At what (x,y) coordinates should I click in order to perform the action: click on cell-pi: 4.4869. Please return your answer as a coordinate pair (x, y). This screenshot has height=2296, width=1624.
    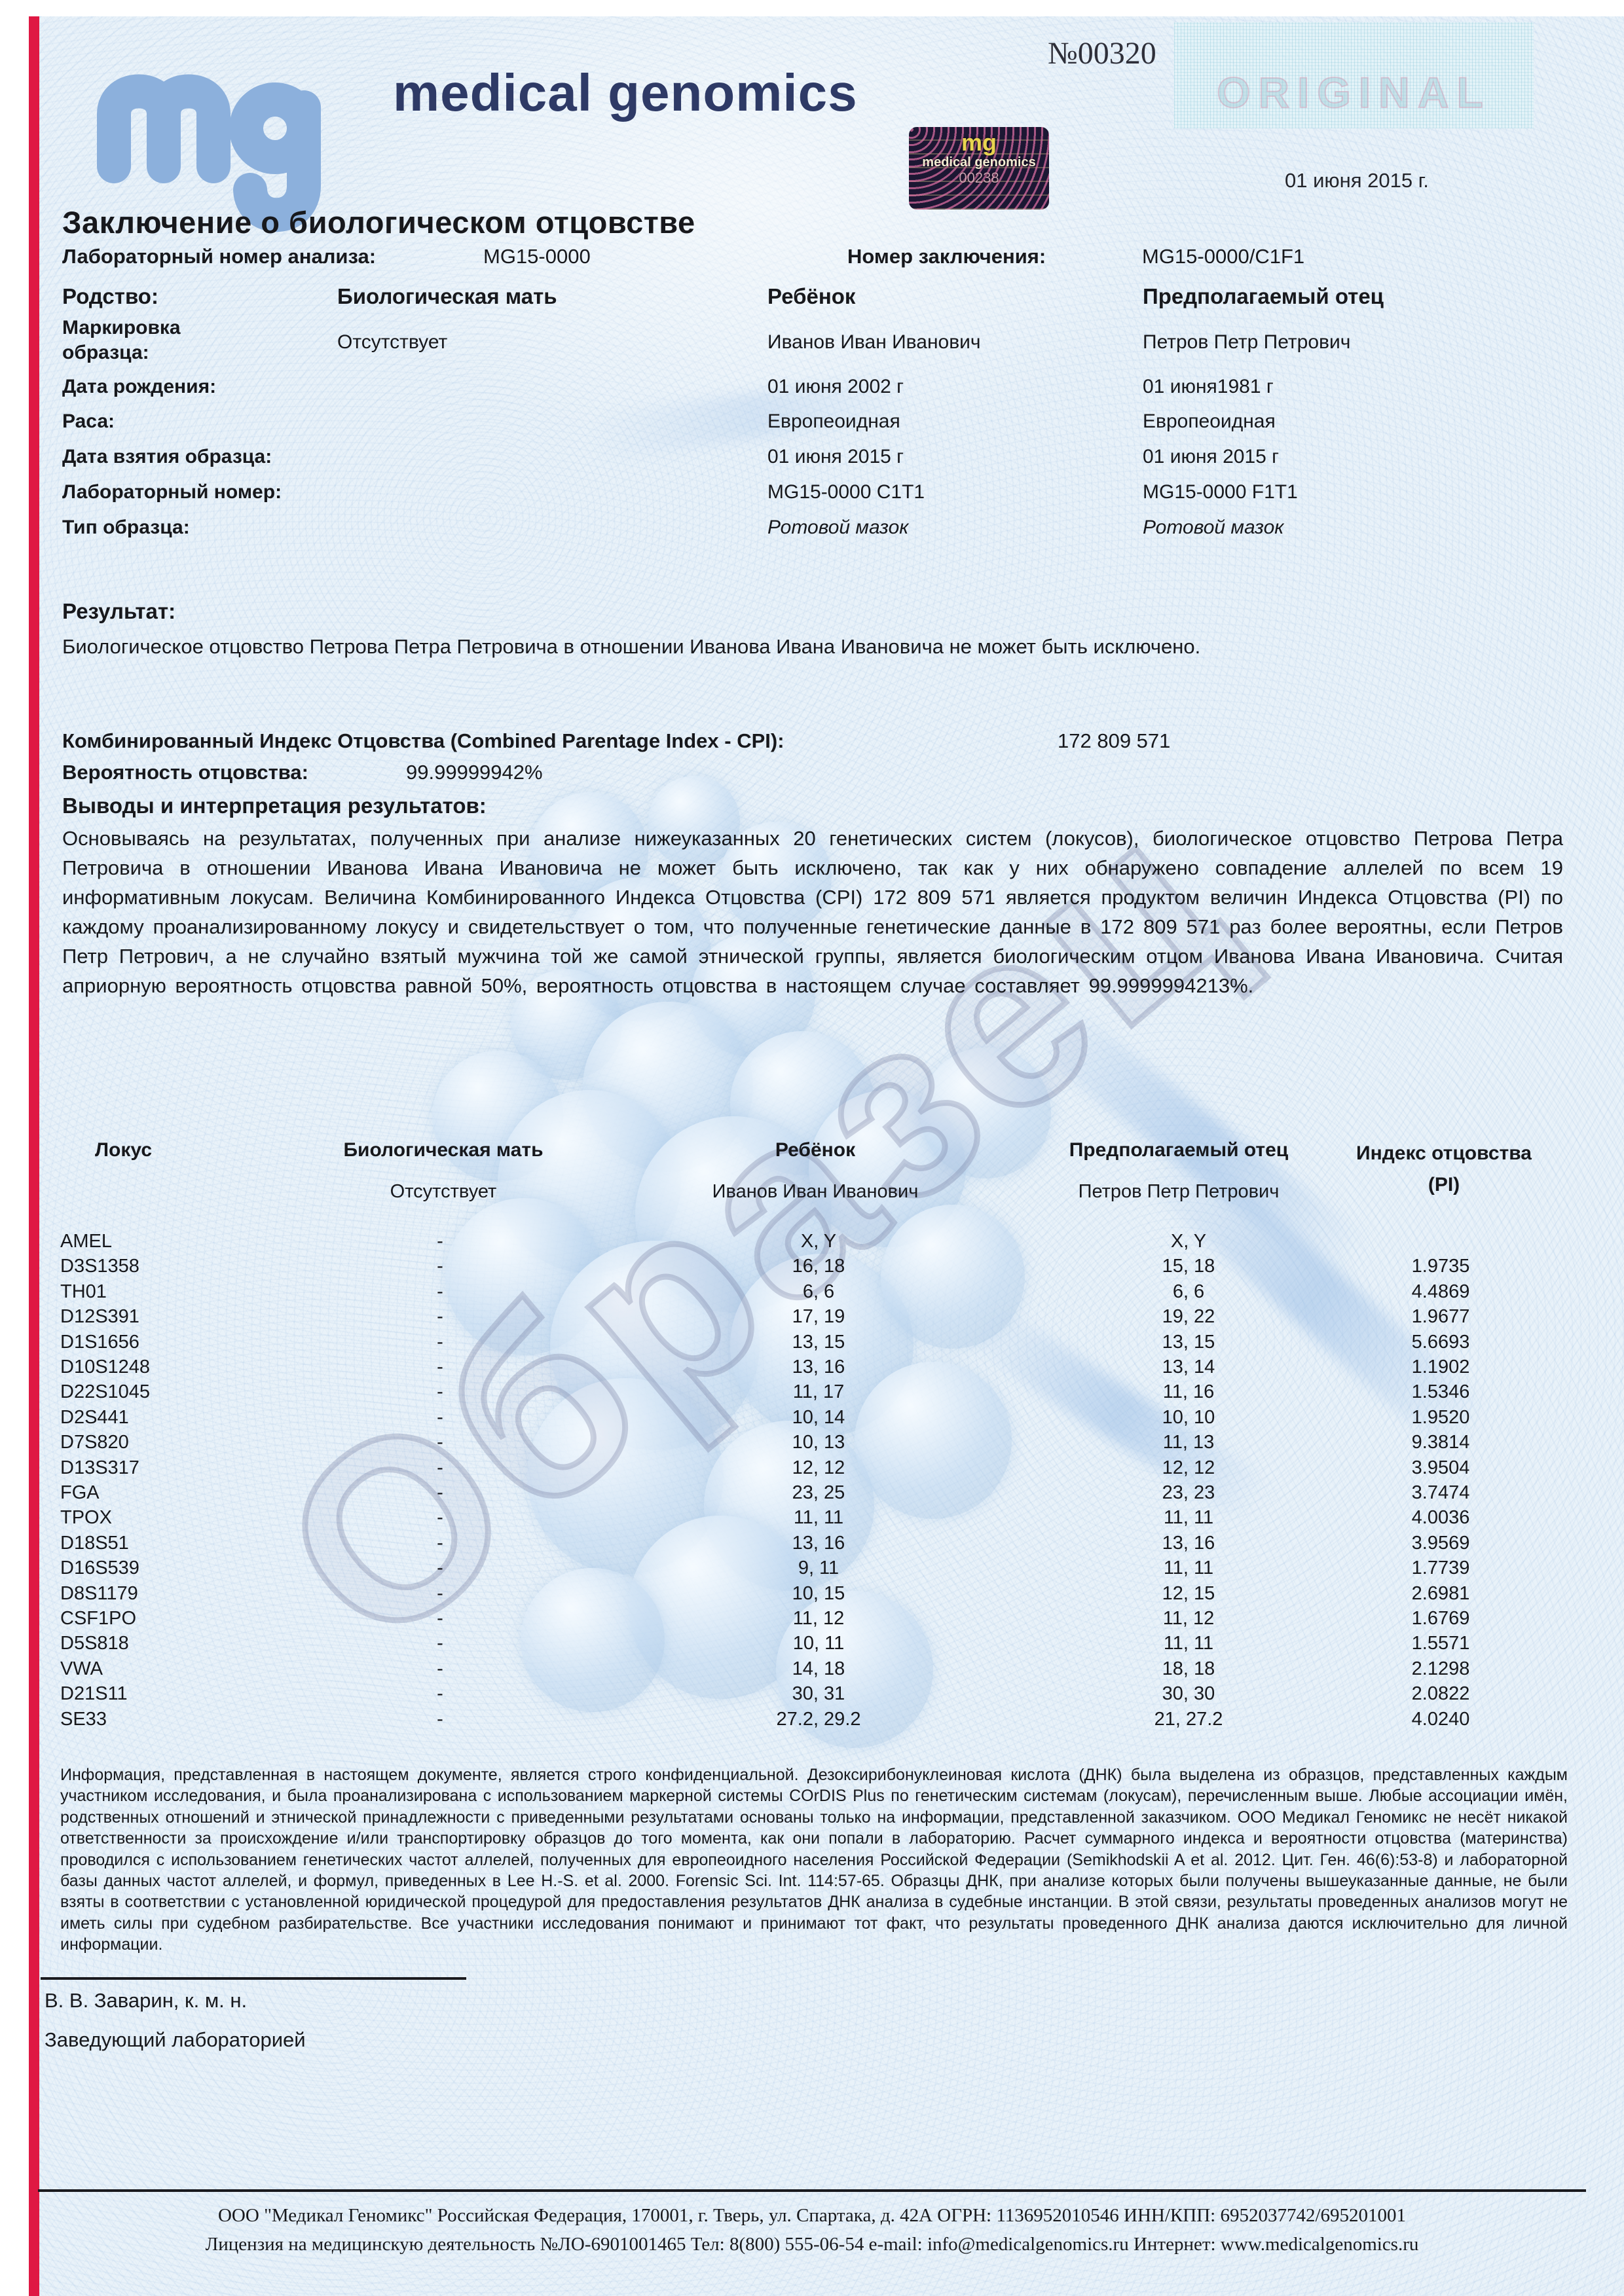
    Looking at the image, I should click on (1440, 1291).